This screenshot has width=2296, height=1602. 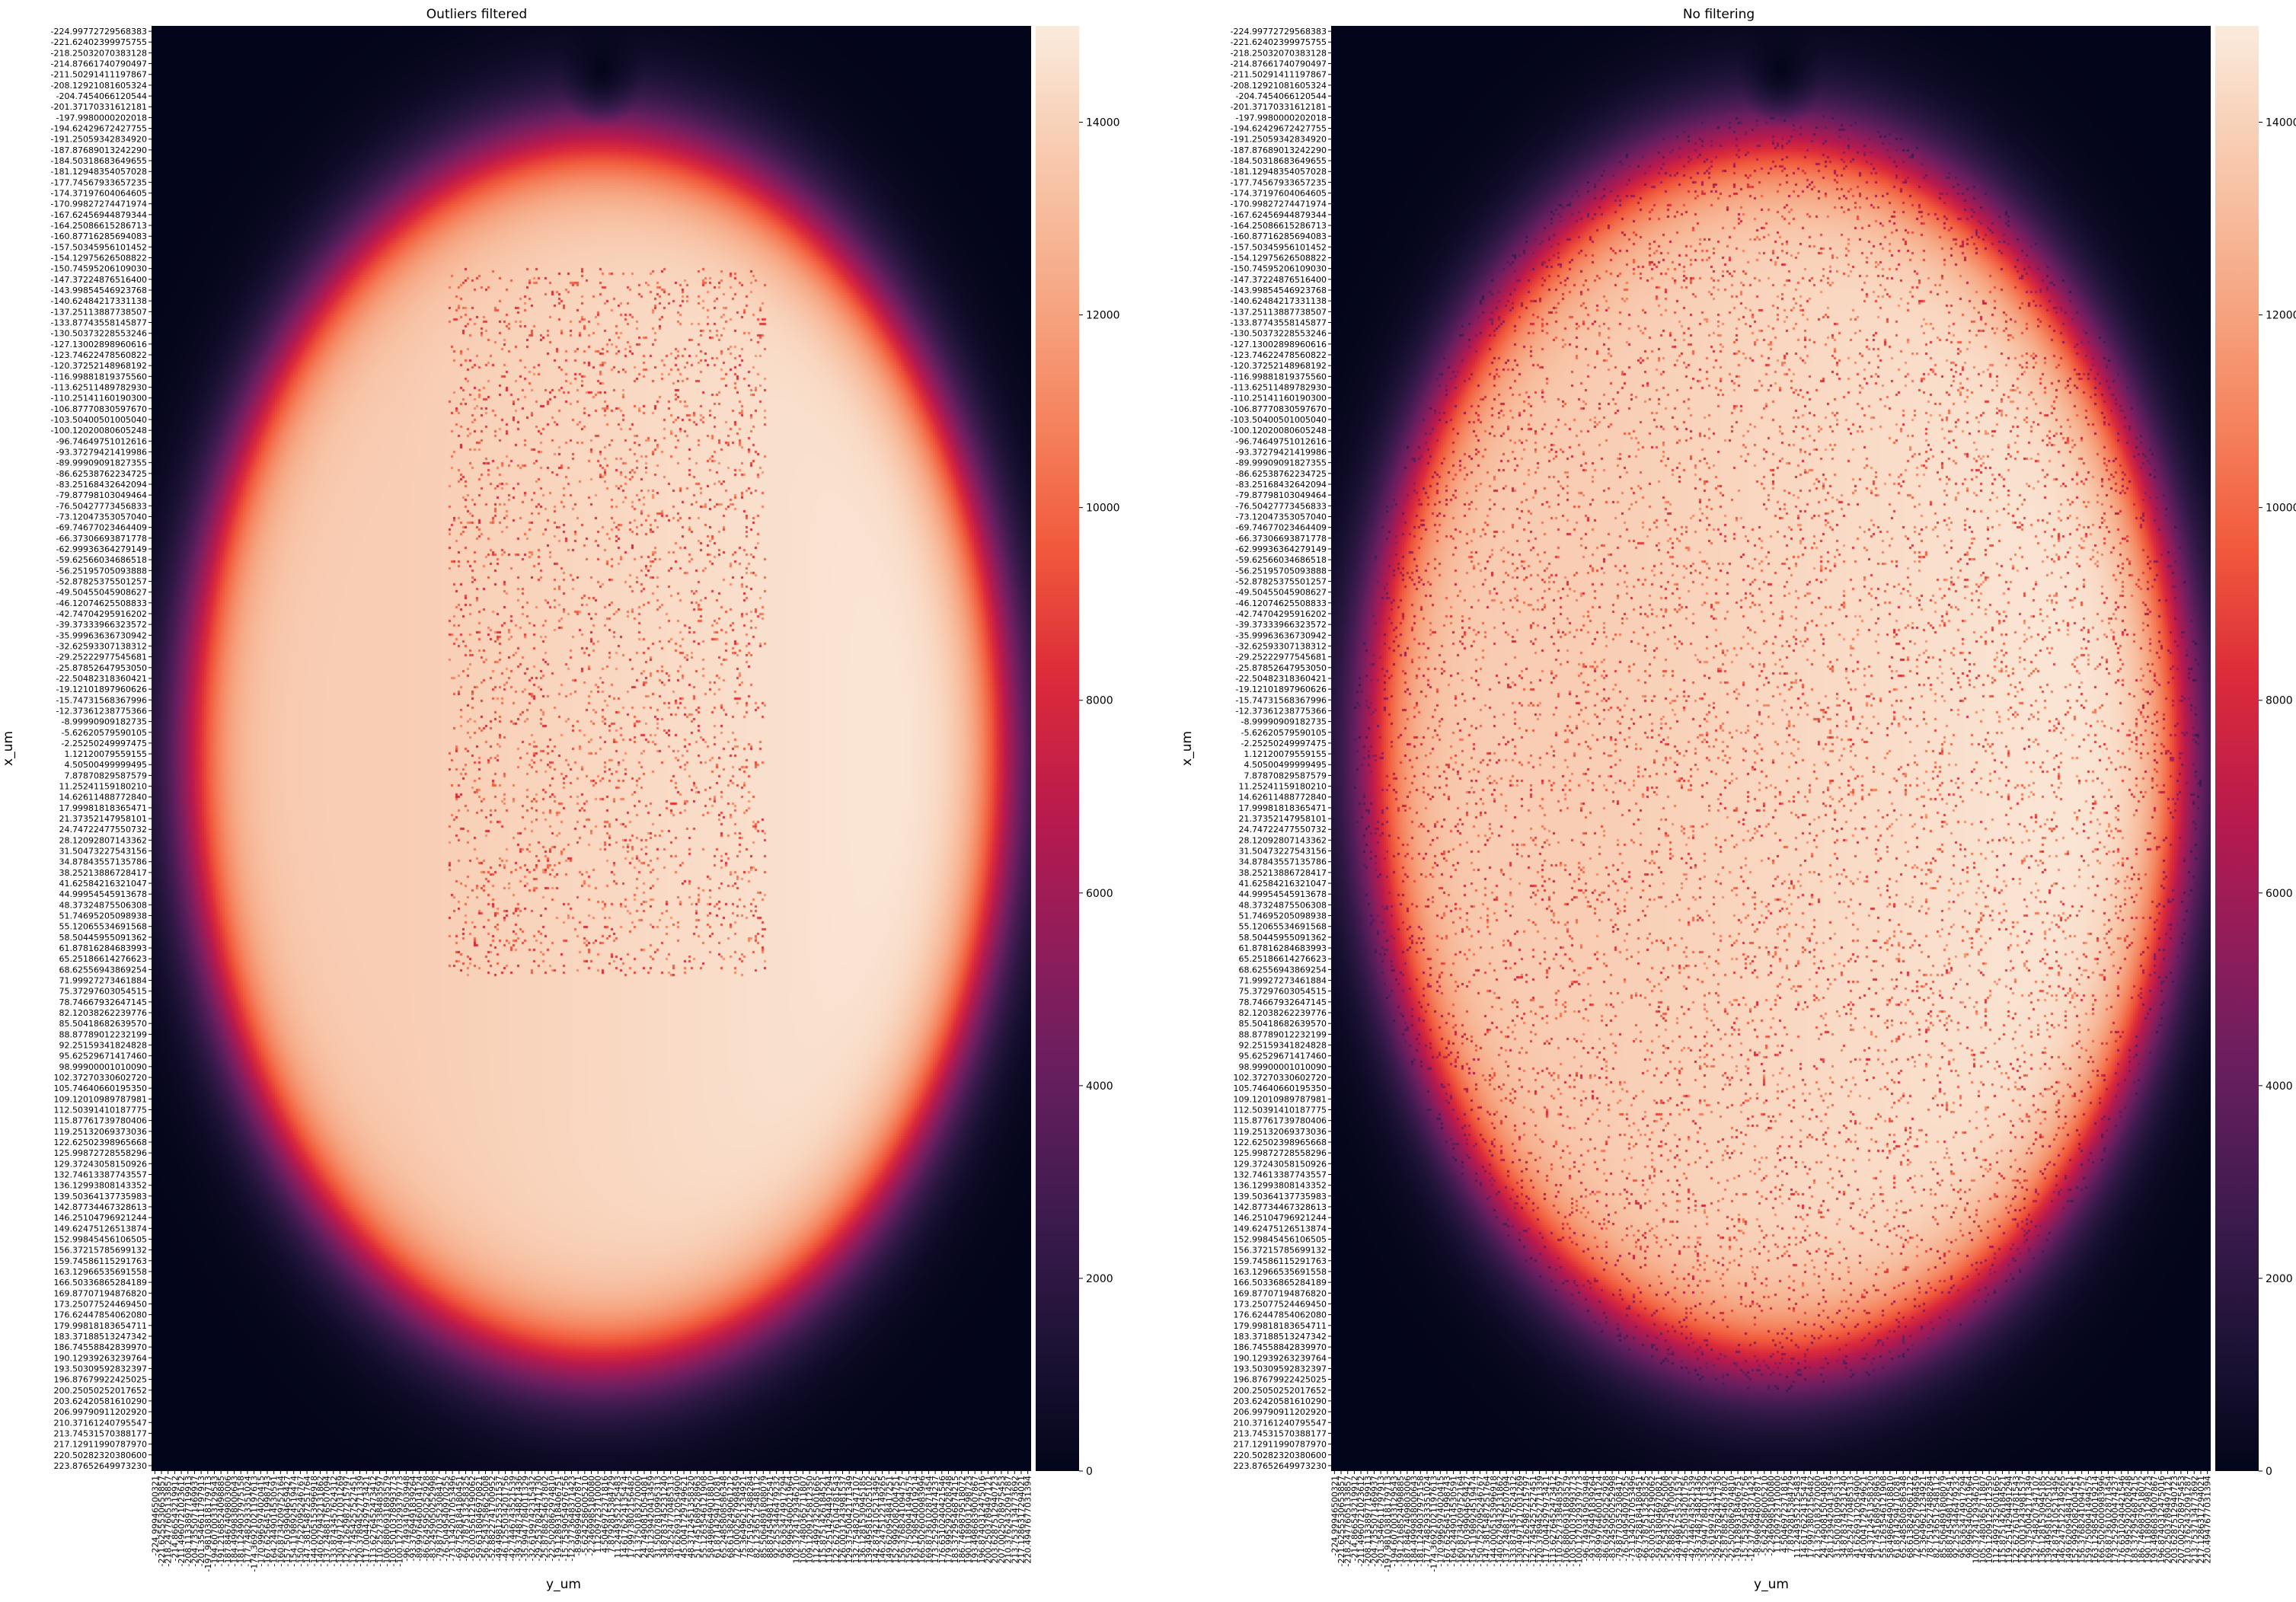 What do you see at coordinates (1600, 1518) in the screenshot?
I see `x-tick-label: -89.9976460014124` at bounding box center [1600, 1518].